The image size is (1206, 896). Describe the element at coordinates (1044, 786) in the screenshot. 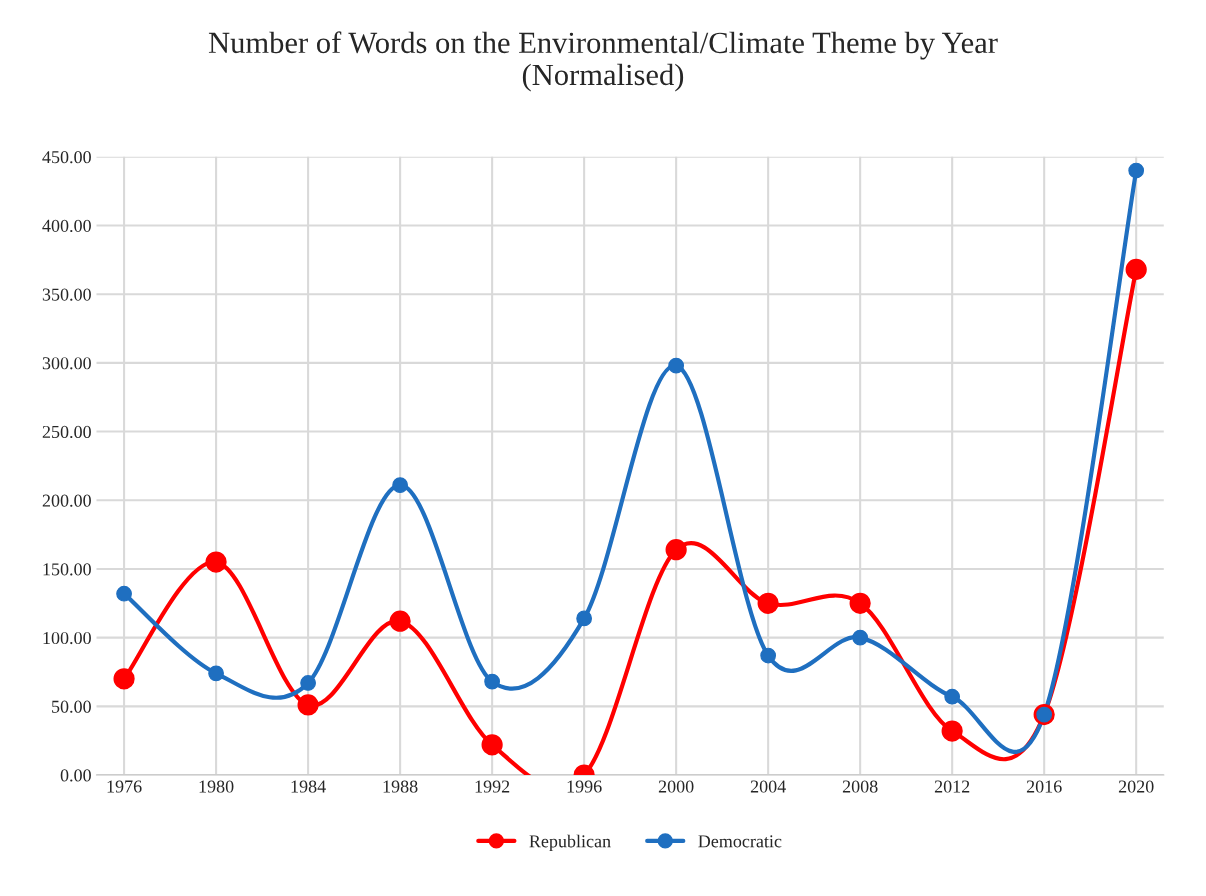

I see `x-tick-label: 2016` at that location.